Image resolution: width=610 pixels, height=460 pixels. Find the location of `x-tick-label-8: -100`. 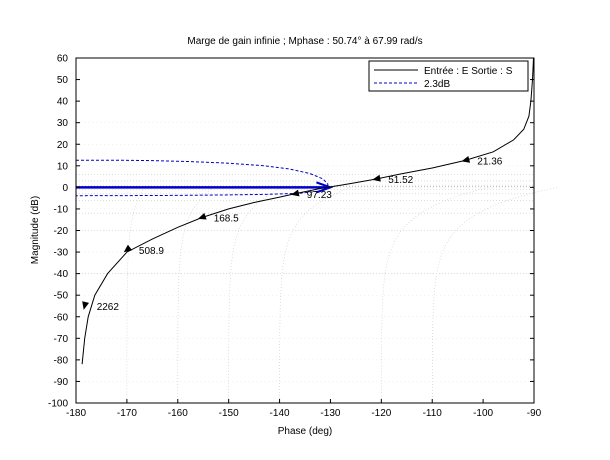

x-tick-label-8: -100 is located at coordinates (483, 413).